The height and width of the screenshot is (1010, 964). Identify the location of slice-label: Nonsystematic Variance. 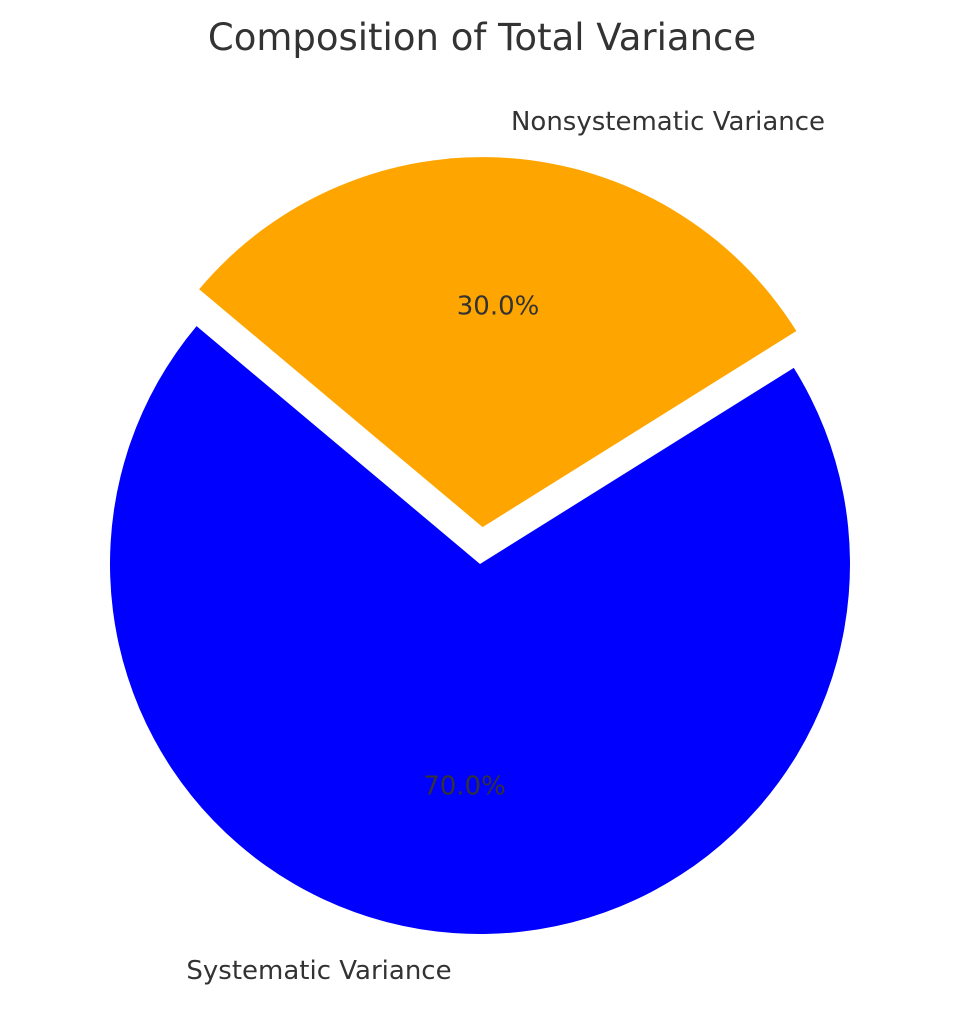
(668, 122).